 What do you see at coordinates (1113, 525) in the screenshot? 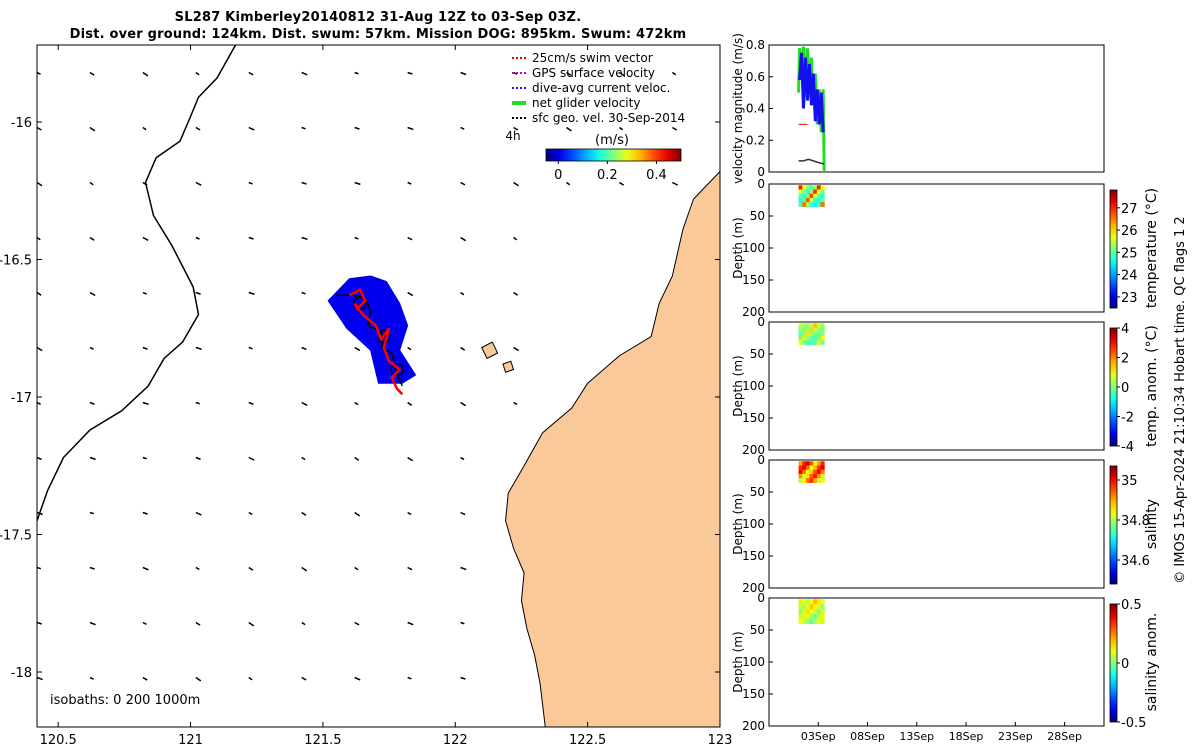
I see `section-colorbar` at bounding box center [1113, 525].